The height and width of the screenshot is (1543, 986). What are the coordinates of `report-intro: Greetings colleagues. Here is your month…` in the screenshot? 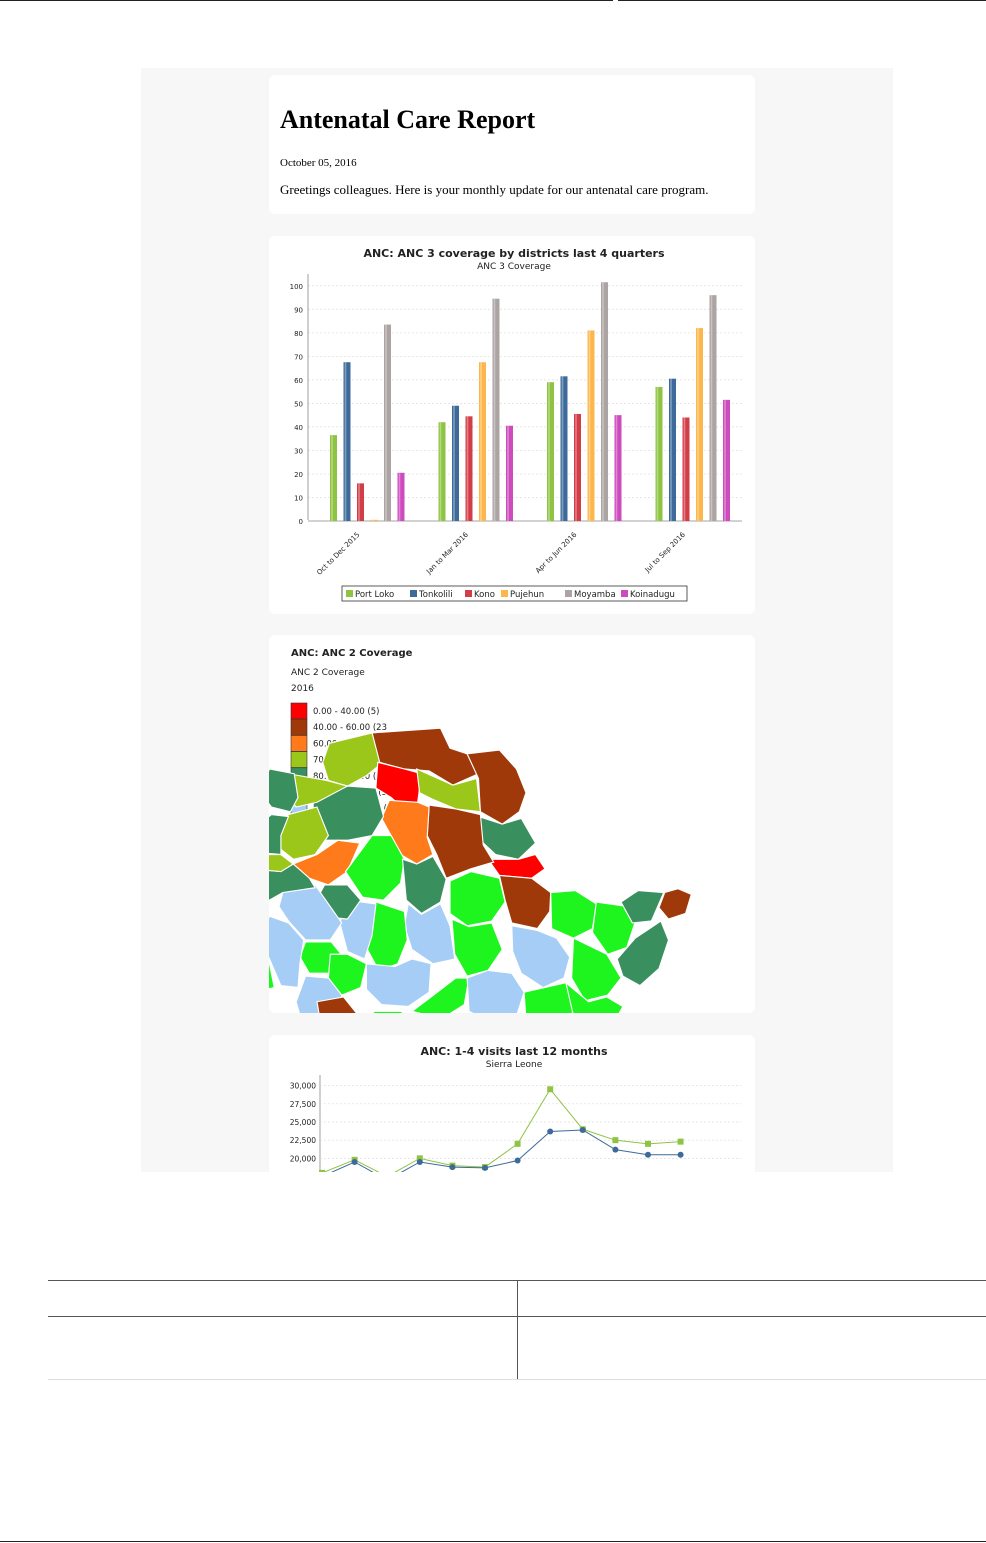 It's located at (494, 189).